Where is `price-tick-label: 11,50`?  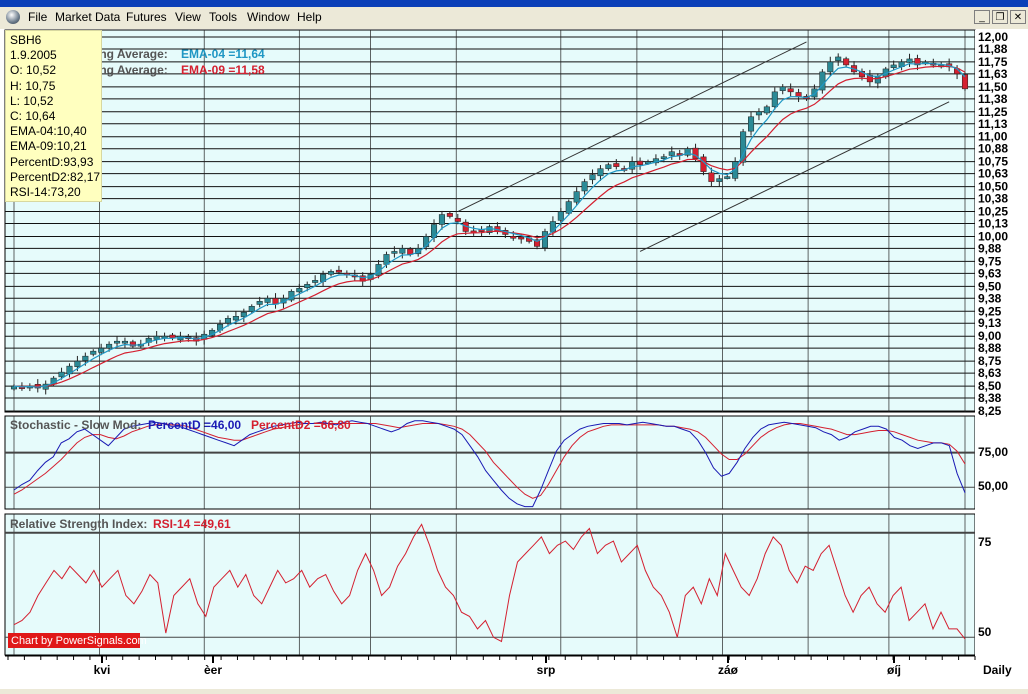 price-tick-label: 11,50 is located at coordinates (993, 87).